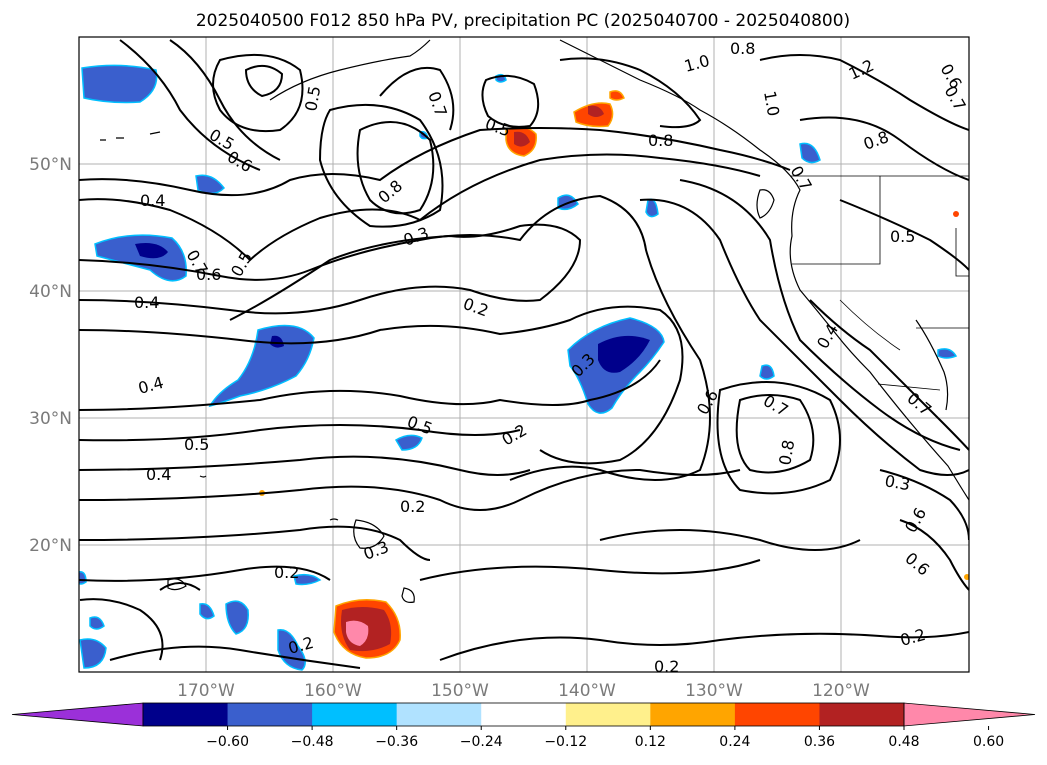  I want to click on colorbar-extend-high, so click(969, 714).